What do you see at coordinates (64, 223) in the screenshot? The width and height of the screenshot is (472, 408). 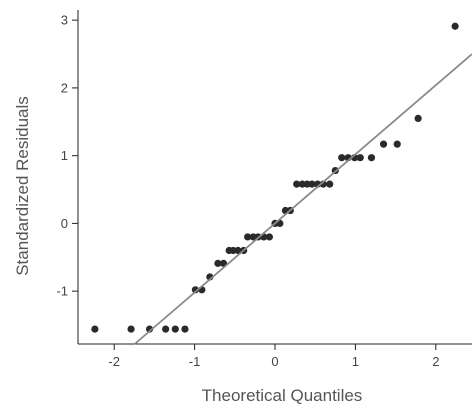 I see `y-tick-label: 0` at bounding box center [64, 223].